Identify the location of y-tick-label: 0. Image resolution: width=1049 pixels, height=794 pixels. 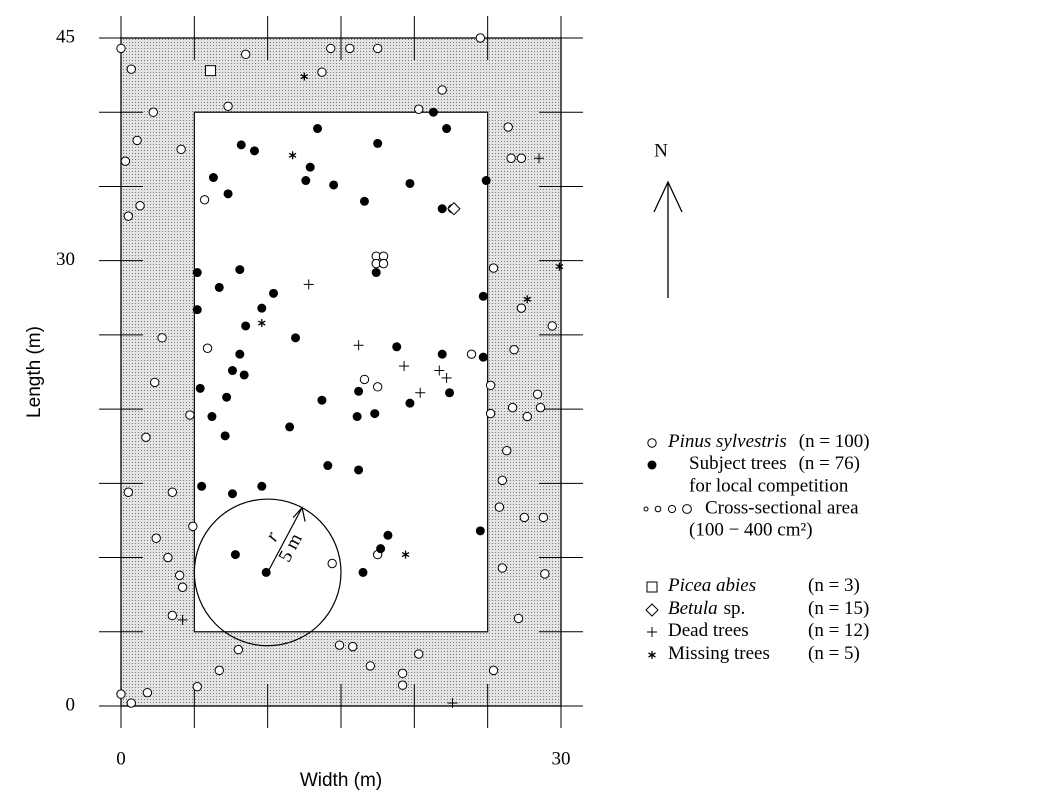
(71, 704).